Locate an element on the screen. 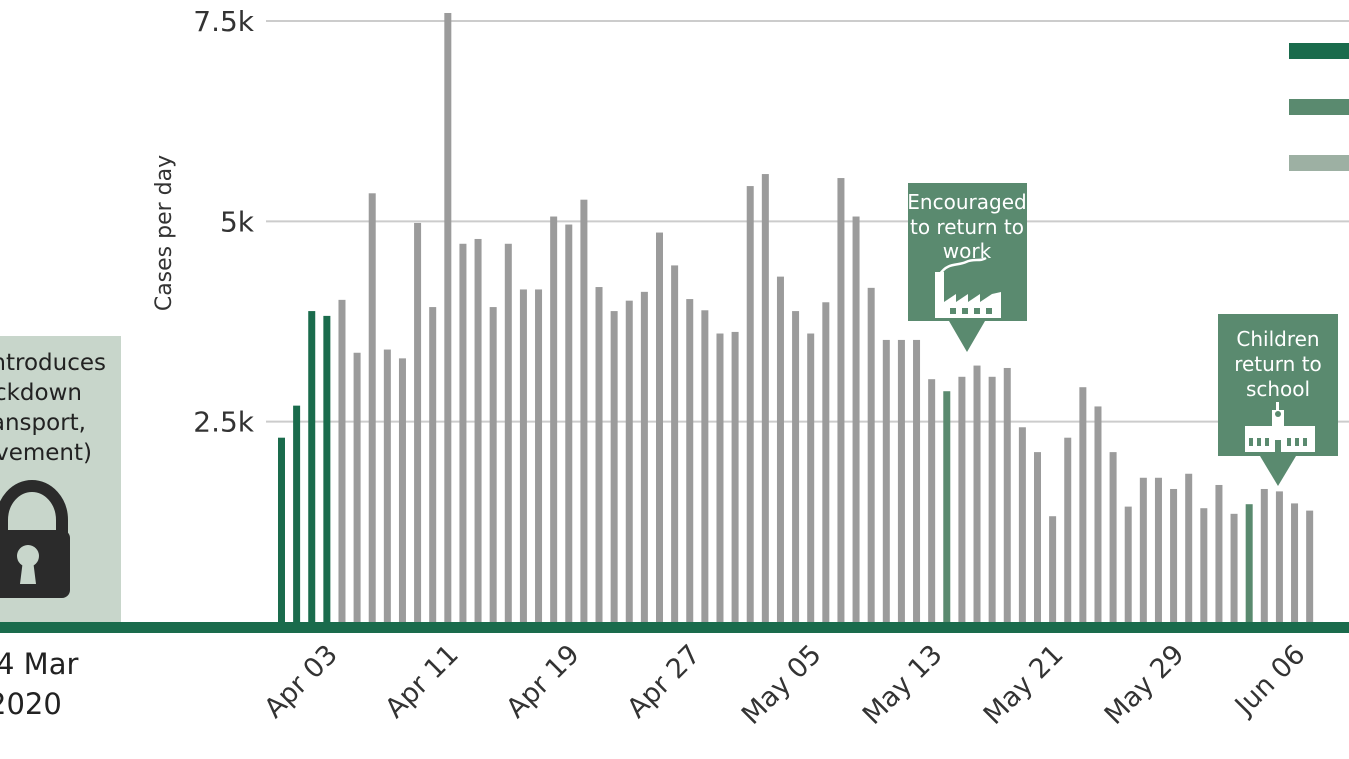  start-date-label-line-1: 4 Mar is located at coordinates (39, 664).